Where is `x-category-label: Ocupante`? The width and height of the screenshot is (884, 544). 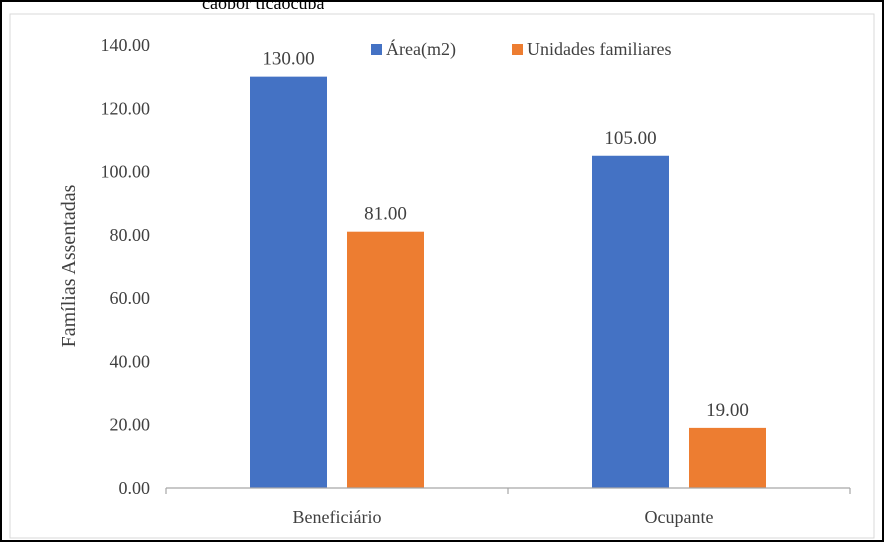
x-category-label: Ocupante is located at coordinates (679, 517).